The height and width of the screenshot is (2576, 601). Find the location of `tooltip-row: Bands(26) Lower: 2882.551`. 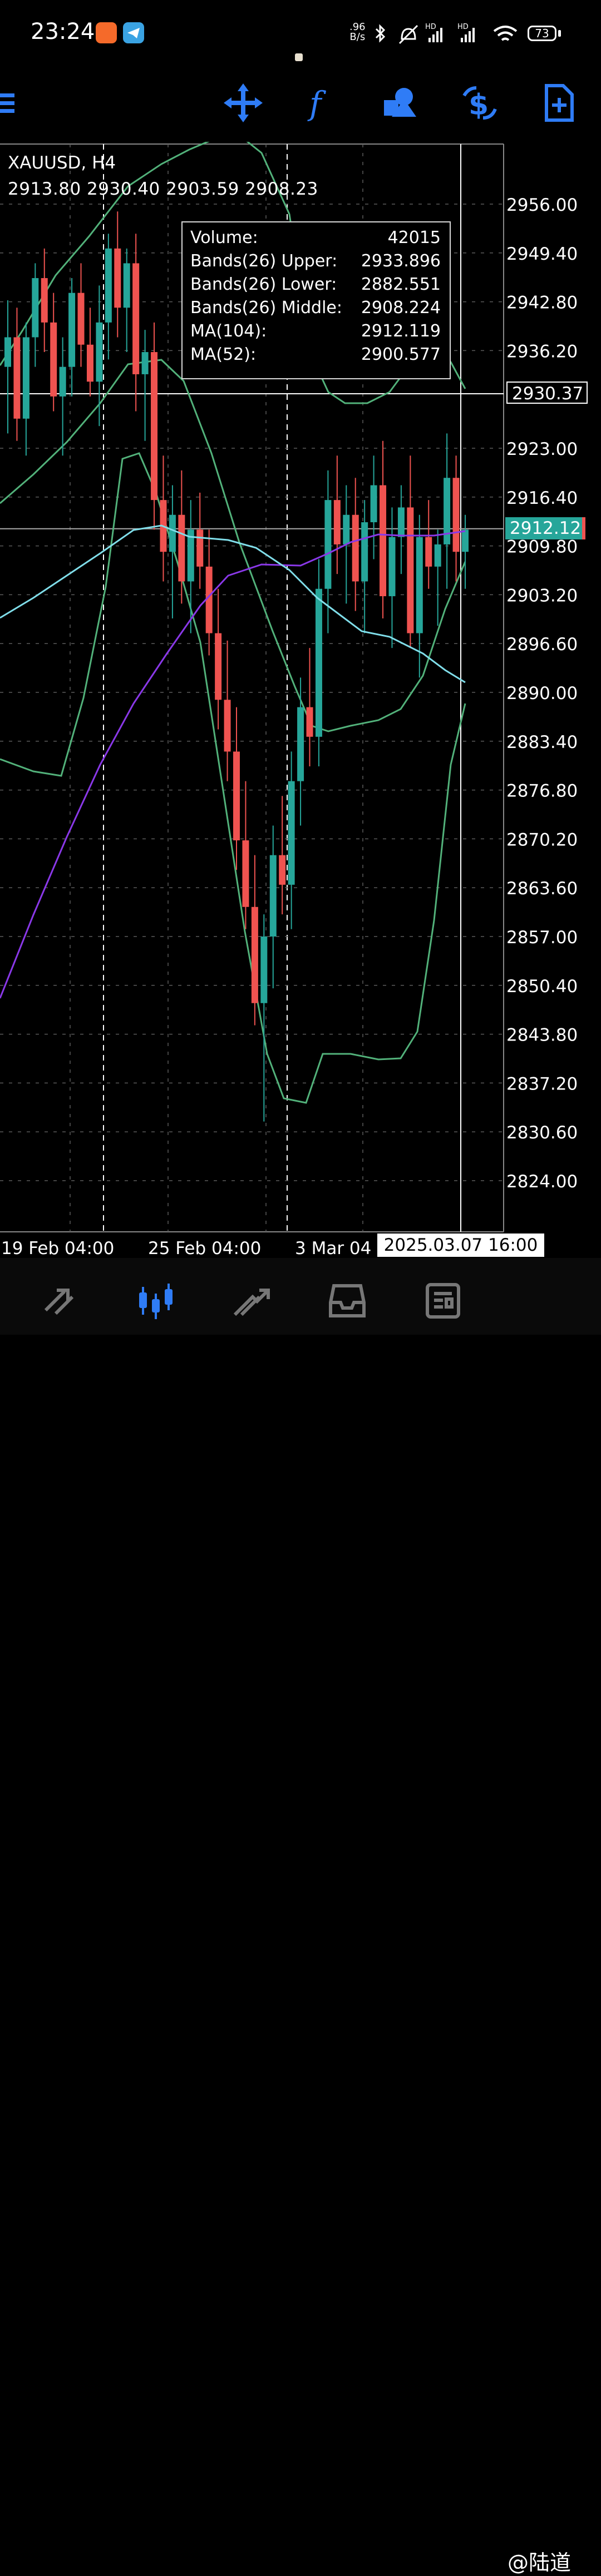

tooltip-row: Bands(26) Lower: 2882.551 is located at coordinates (315, 286).